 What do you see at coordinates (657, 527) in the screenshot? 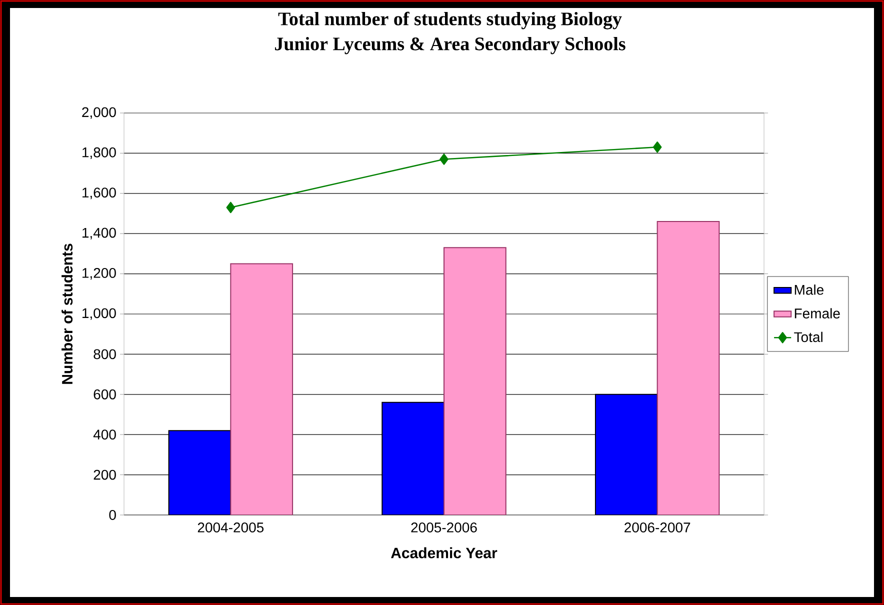
I see `x-tick-label: 2006-2007` at bounding box center [657, 527].